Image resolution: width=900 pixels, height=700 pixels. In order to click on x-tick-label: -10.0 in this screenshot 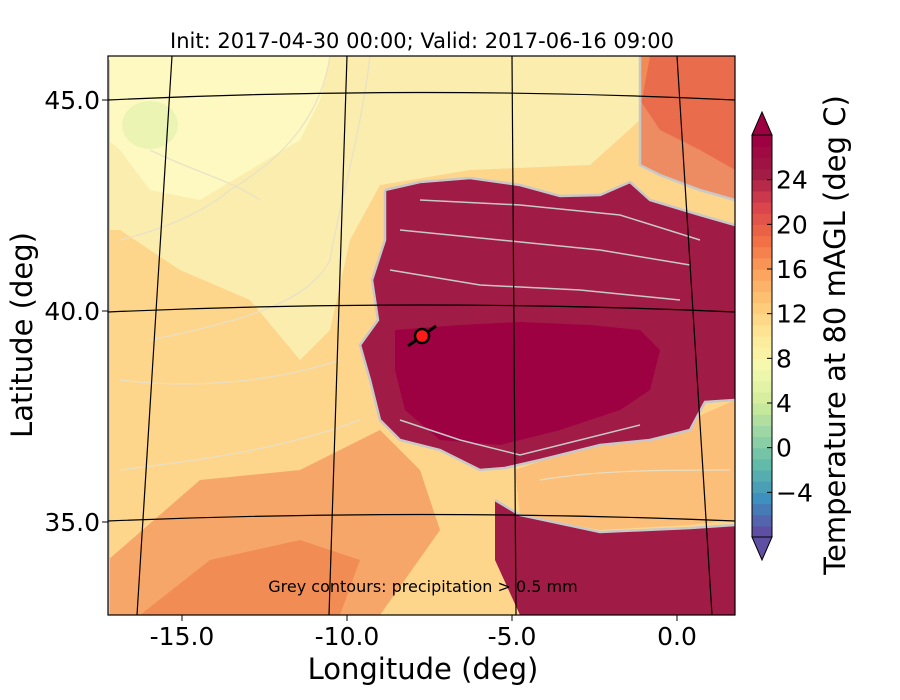, I will do `click(347, 636)`.